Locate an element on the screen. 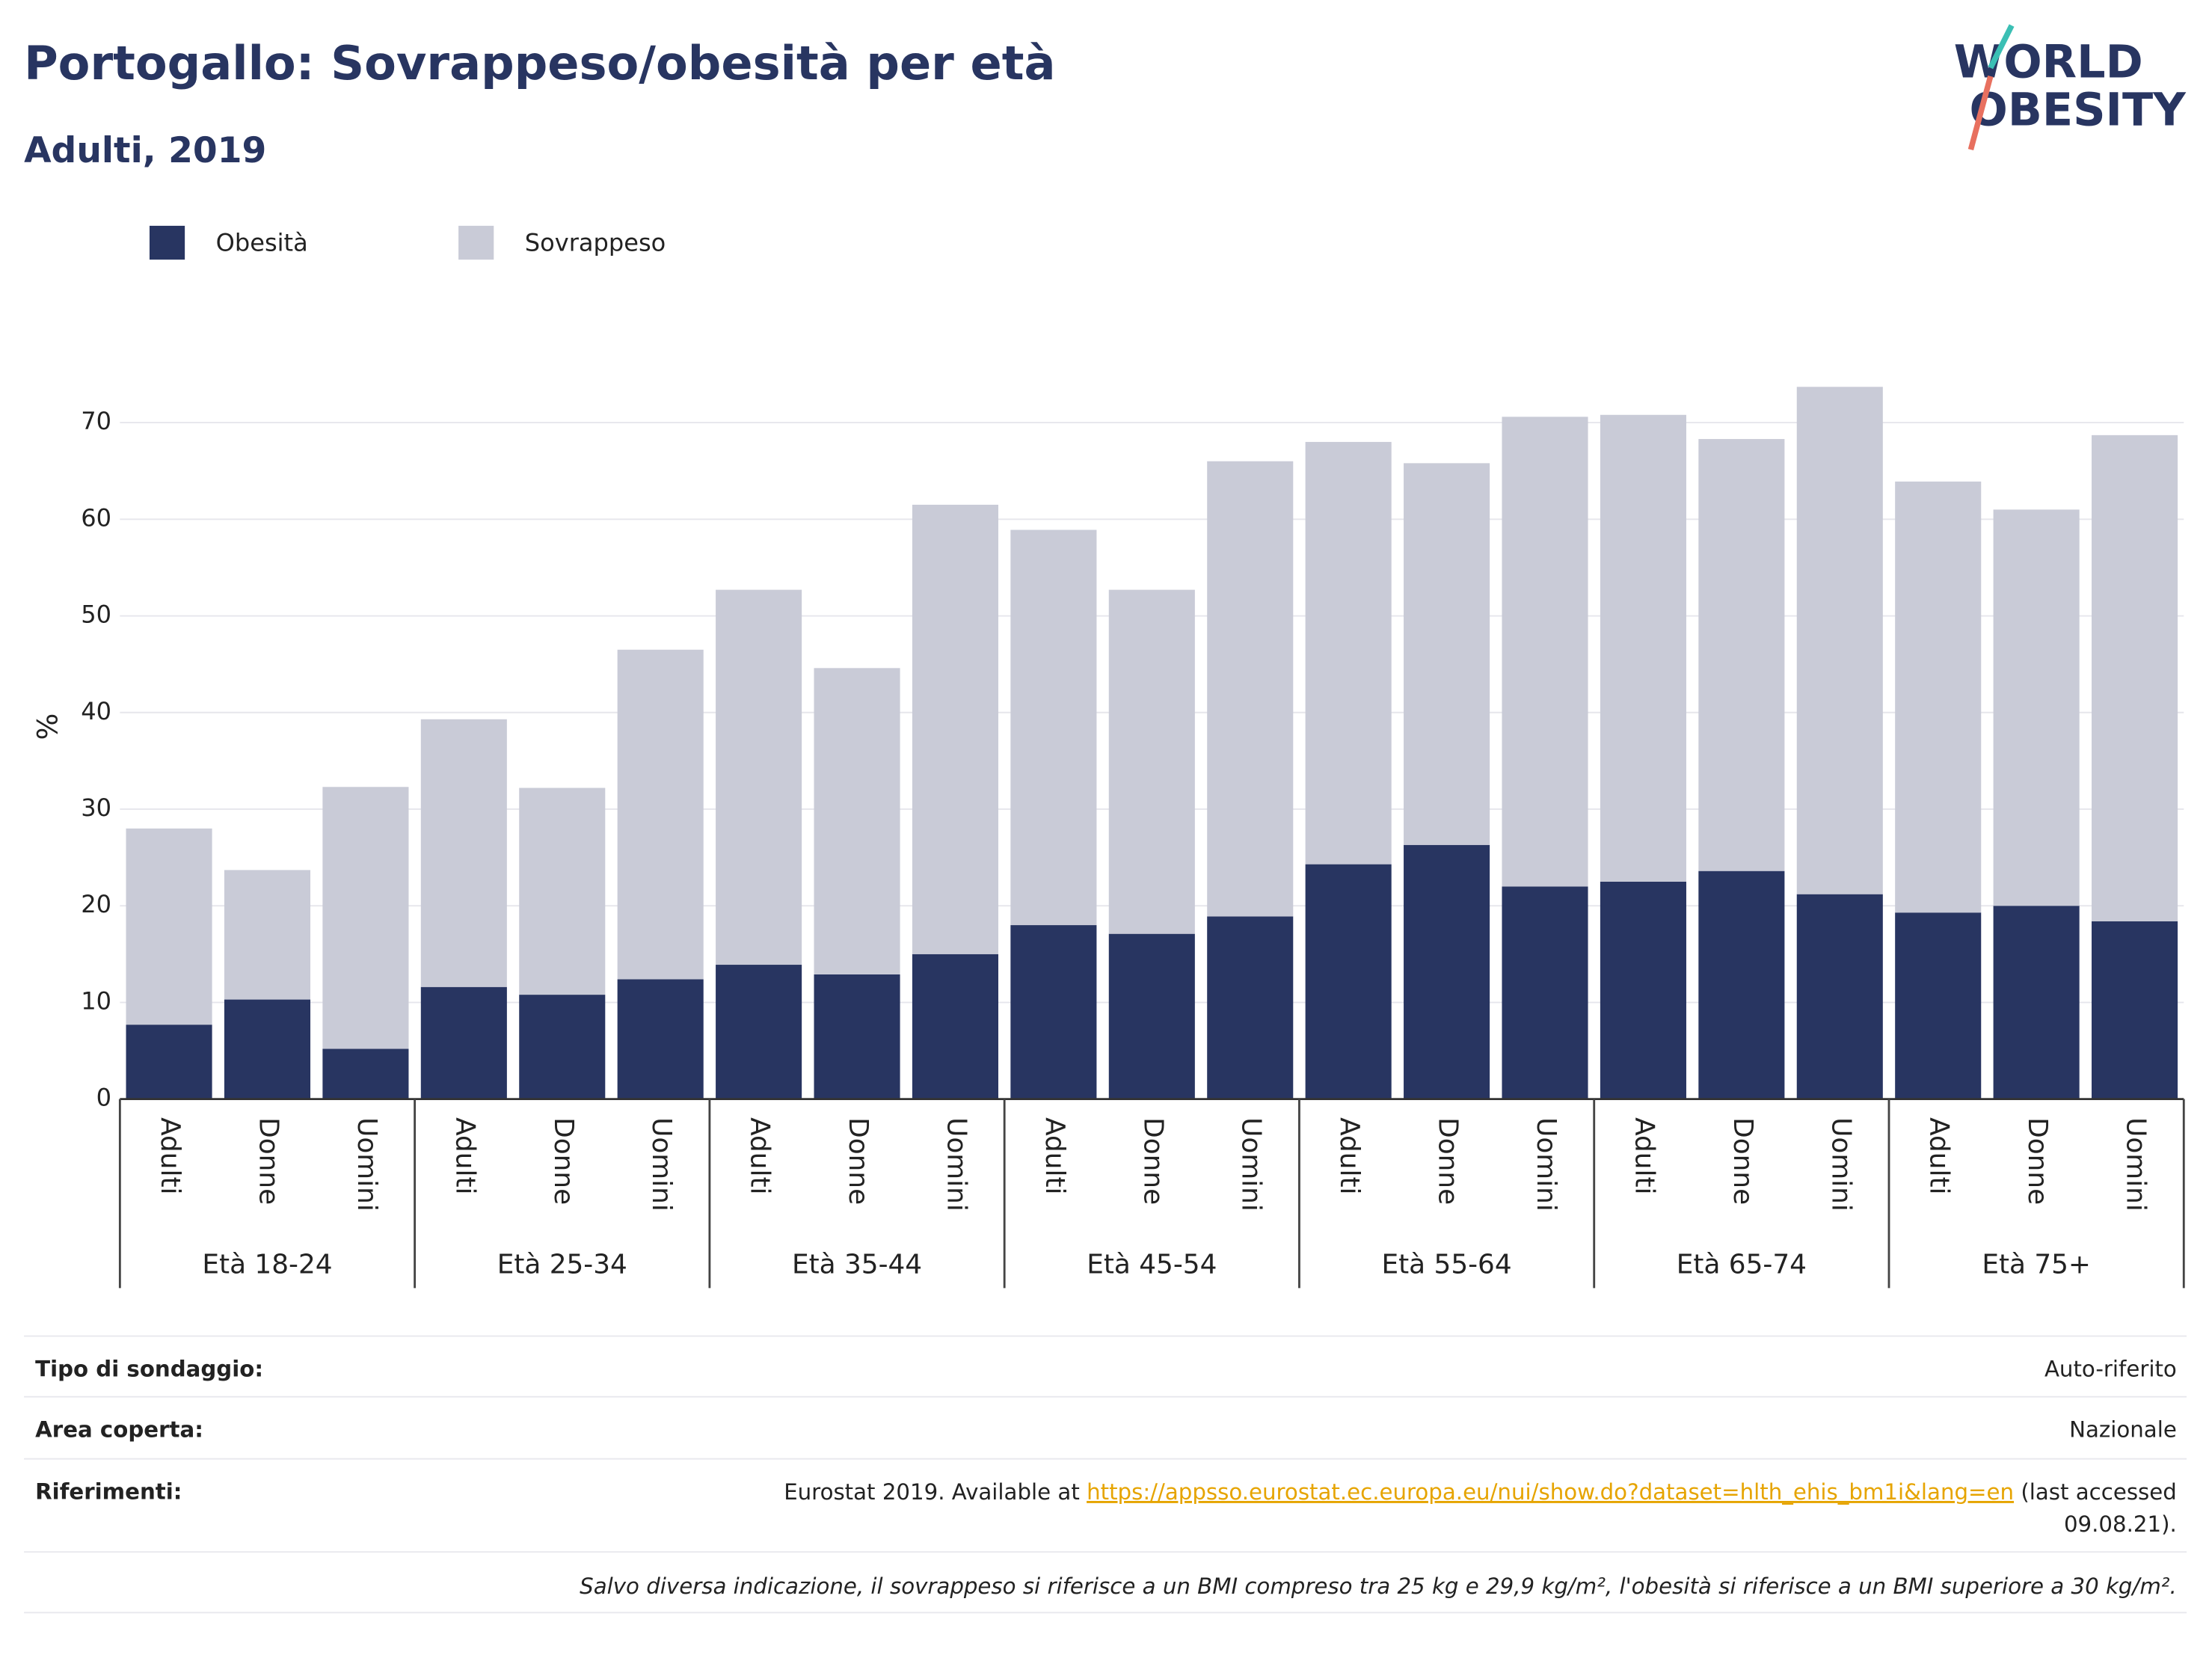  footer-label: Tipo di sondaggio: is located at coordinates (149, 1368).